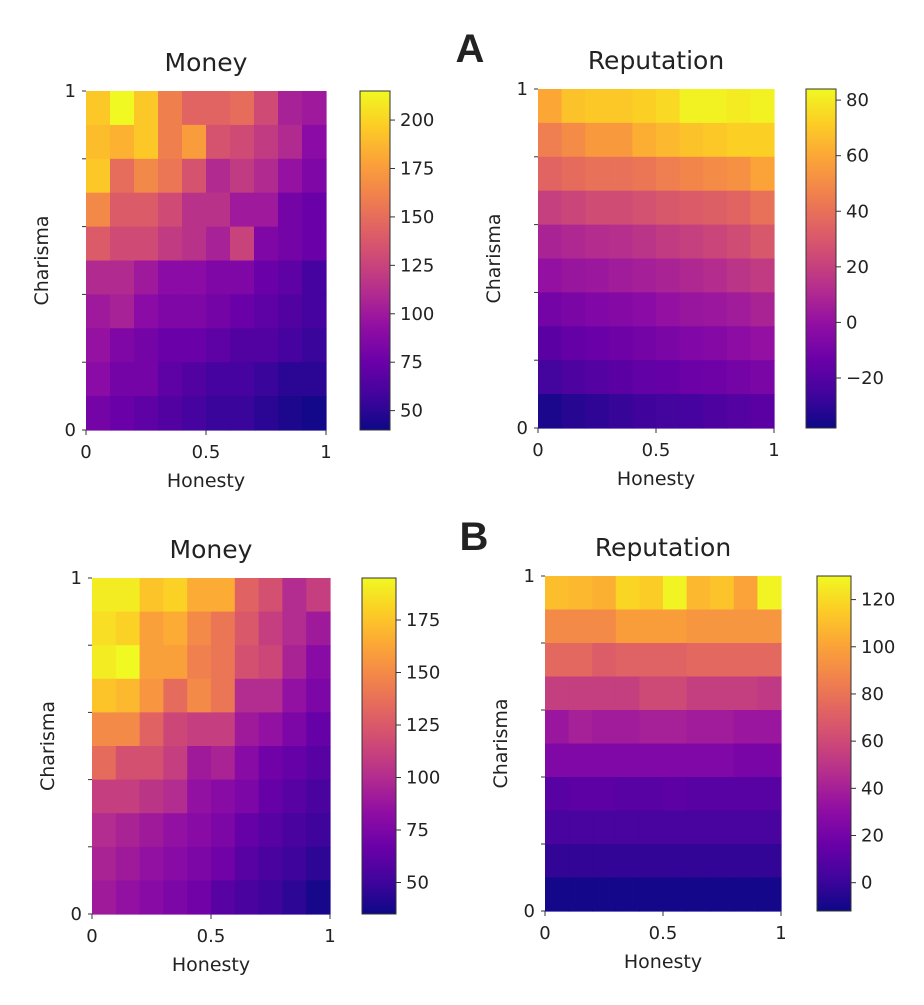  What do you see at coordinates (656, 479) in the screenshot?
I see `x-axis-label: Honesty` at bounding box center [656, 479].